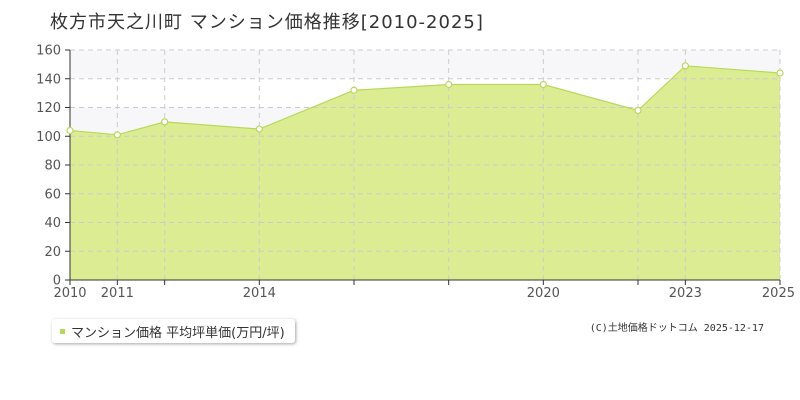  I want to click on x-tick-label: 2014, so click(259, 293).